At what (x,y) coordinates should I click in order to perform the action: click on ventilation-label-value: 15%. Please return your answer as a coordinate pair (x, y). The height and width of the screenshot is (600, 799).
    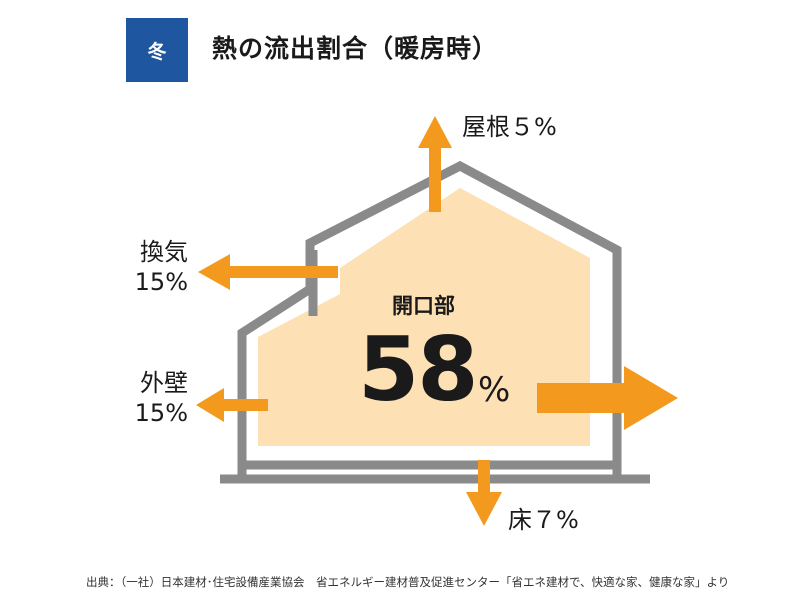
    Looking at the image, I should click on (161, 282).